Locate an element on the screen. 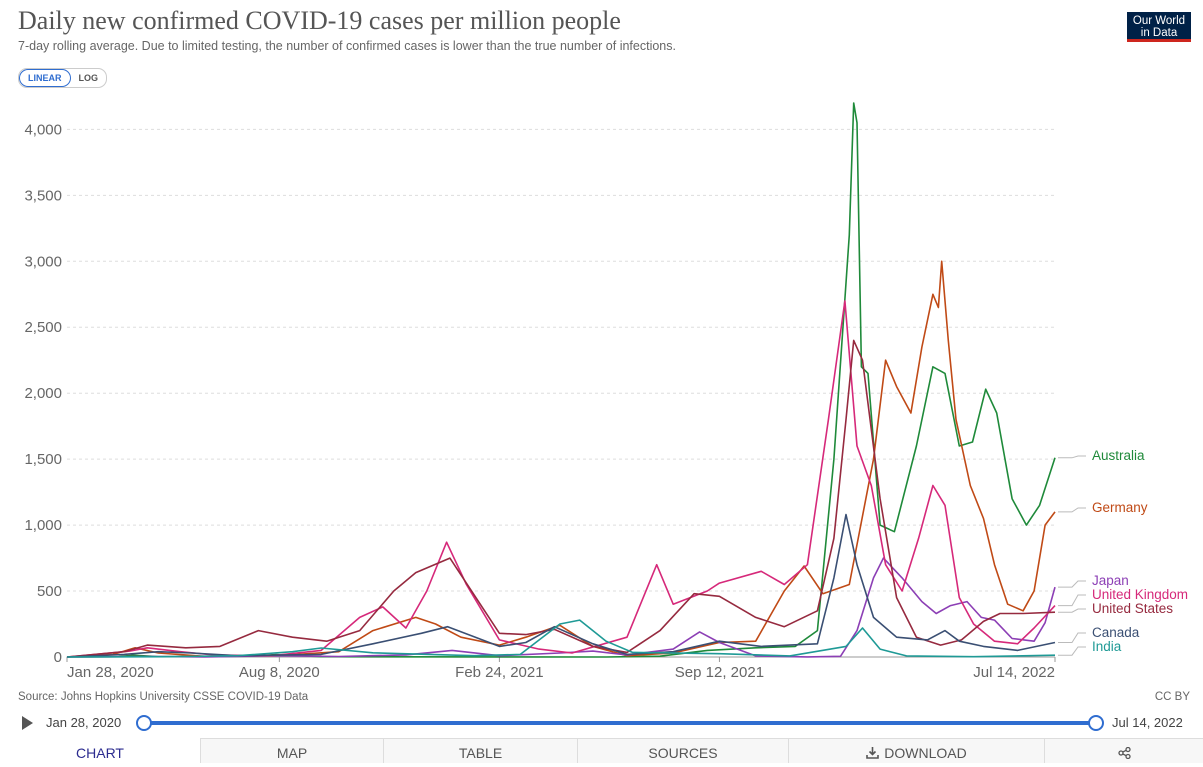 This screenshot has height=767, width=1203. x-tick-label: Jul 14, 2022 is located at coordinates (1014, 672).